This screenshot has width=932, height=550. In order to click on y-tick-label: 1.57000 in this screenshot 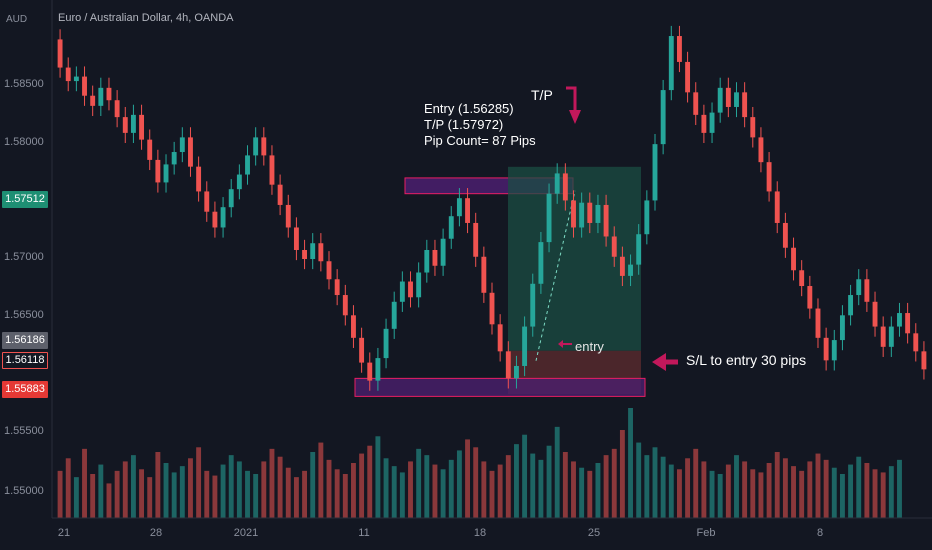, I will do `click(24, 257)`.